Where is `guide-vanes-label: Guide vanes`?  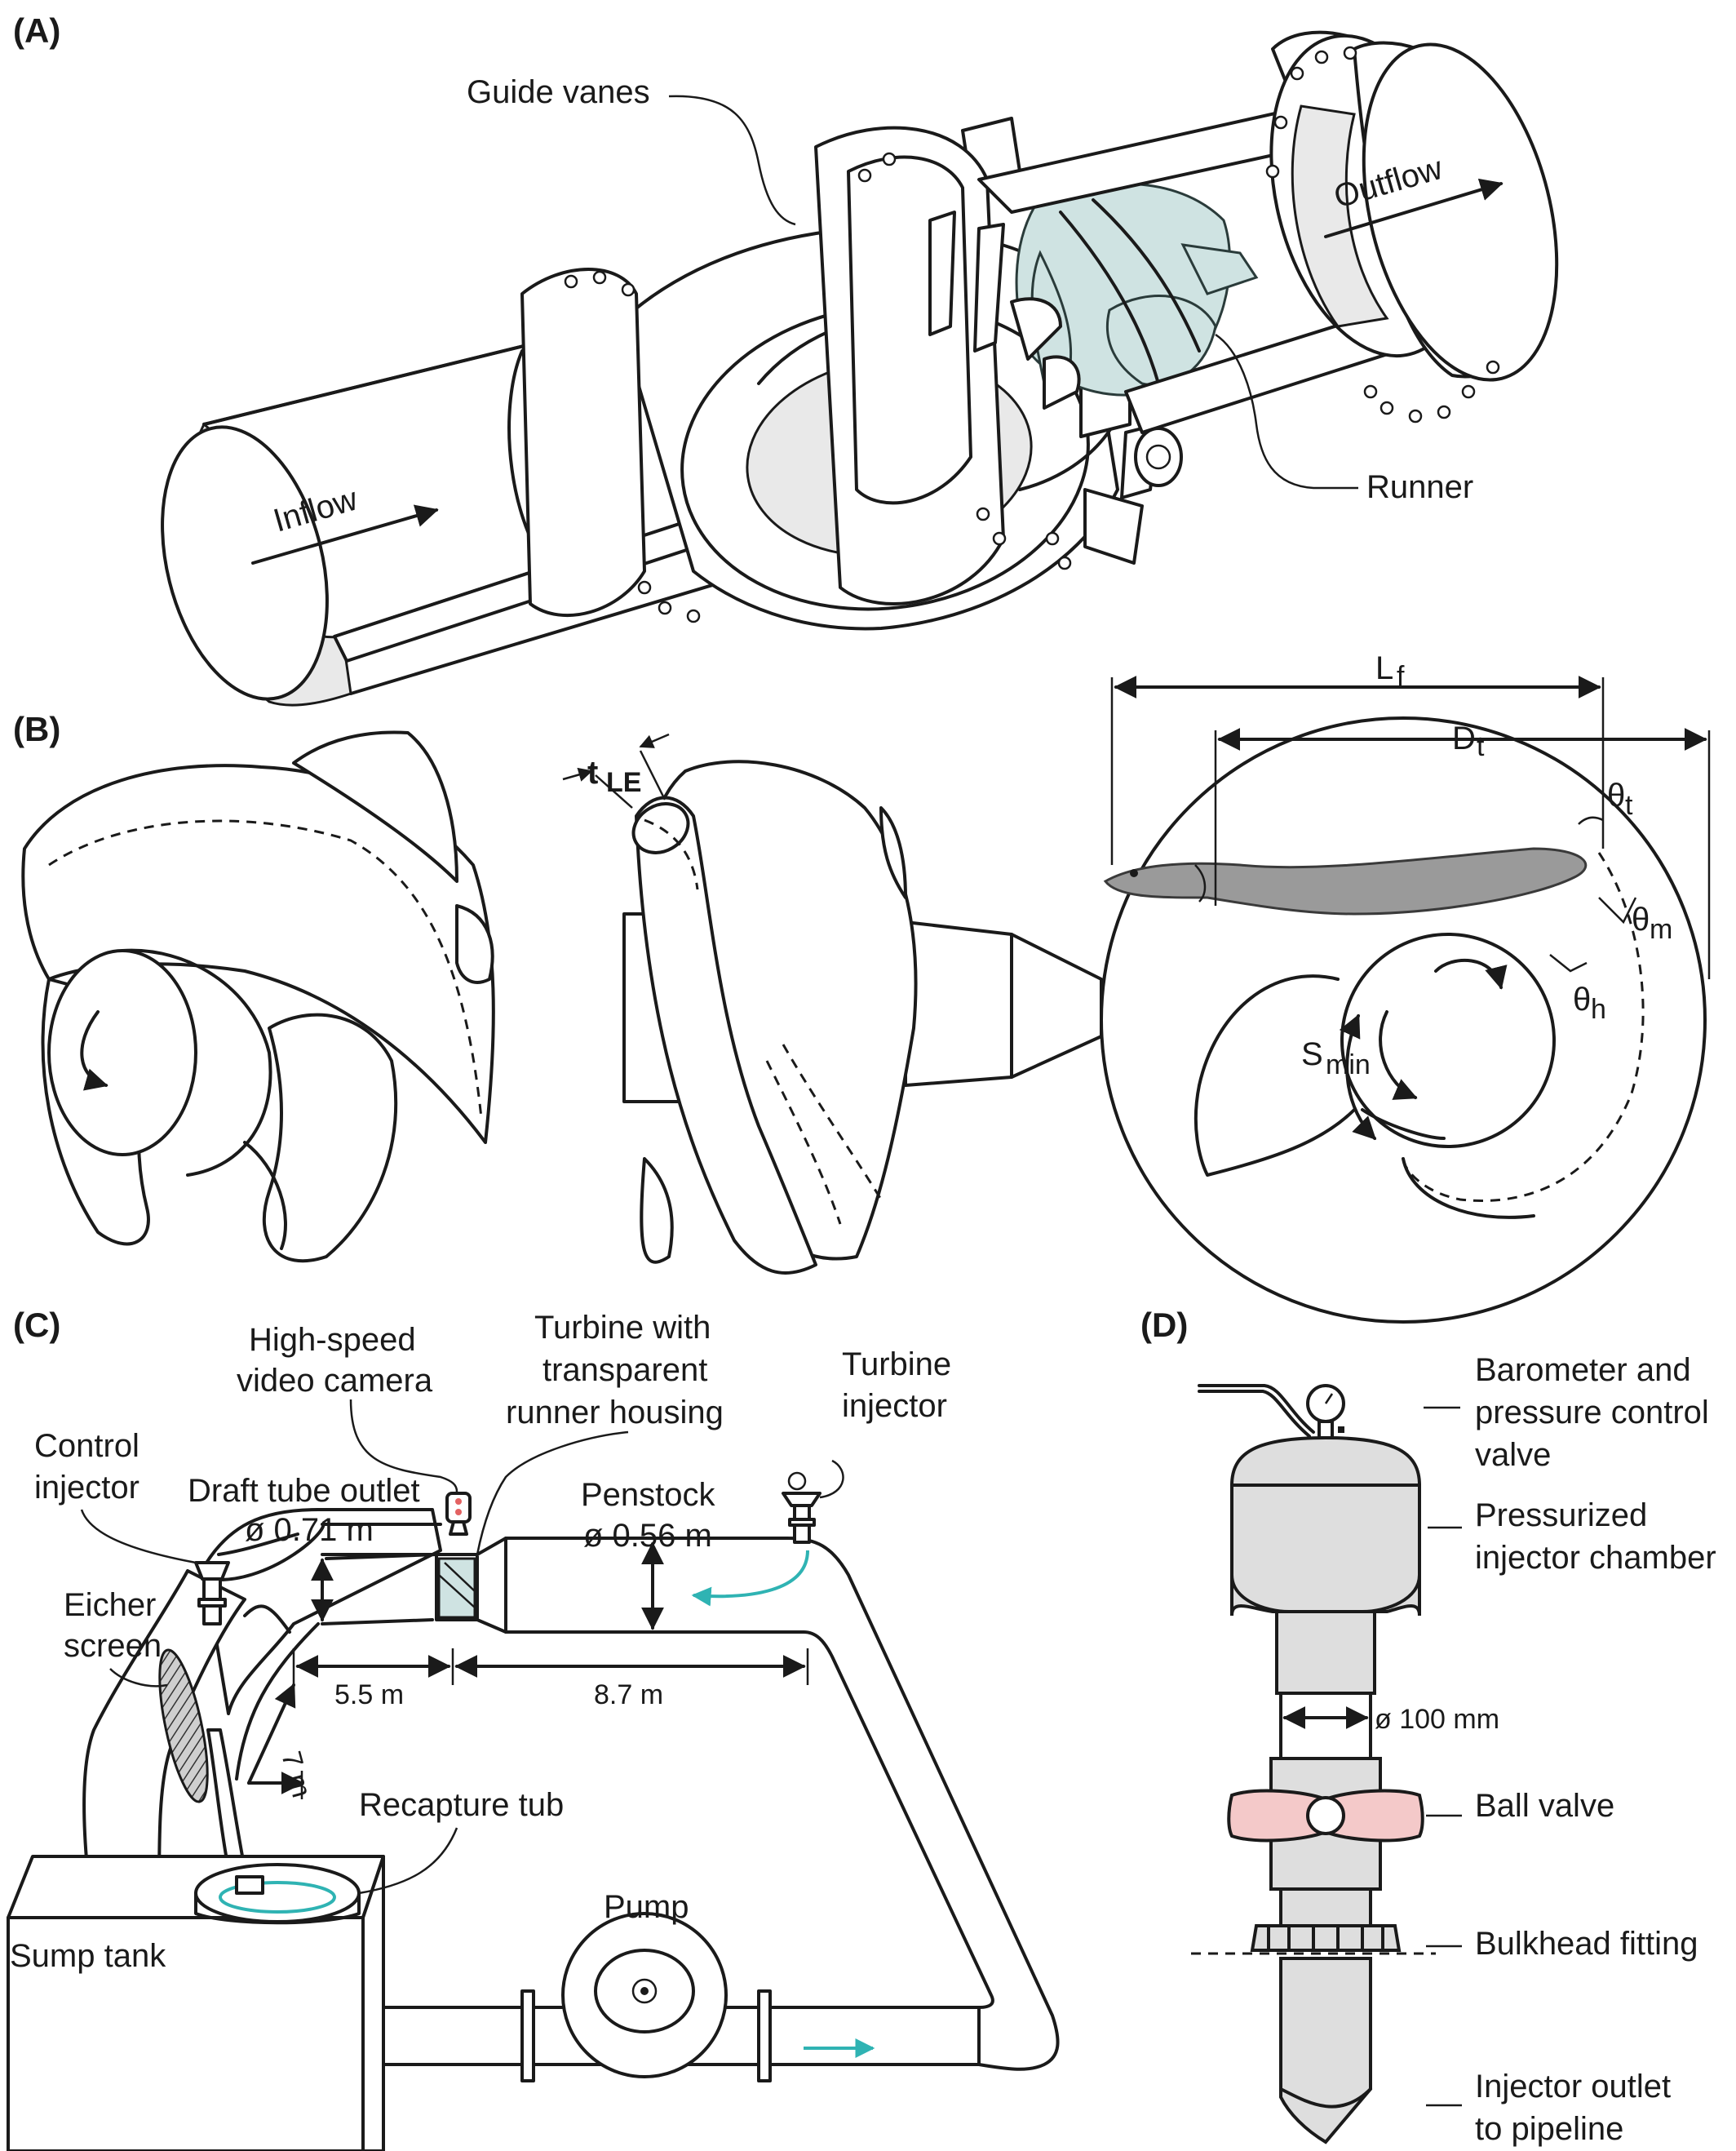 guide-vanes-label: Guide vanes is located at coordinates (558, 92).